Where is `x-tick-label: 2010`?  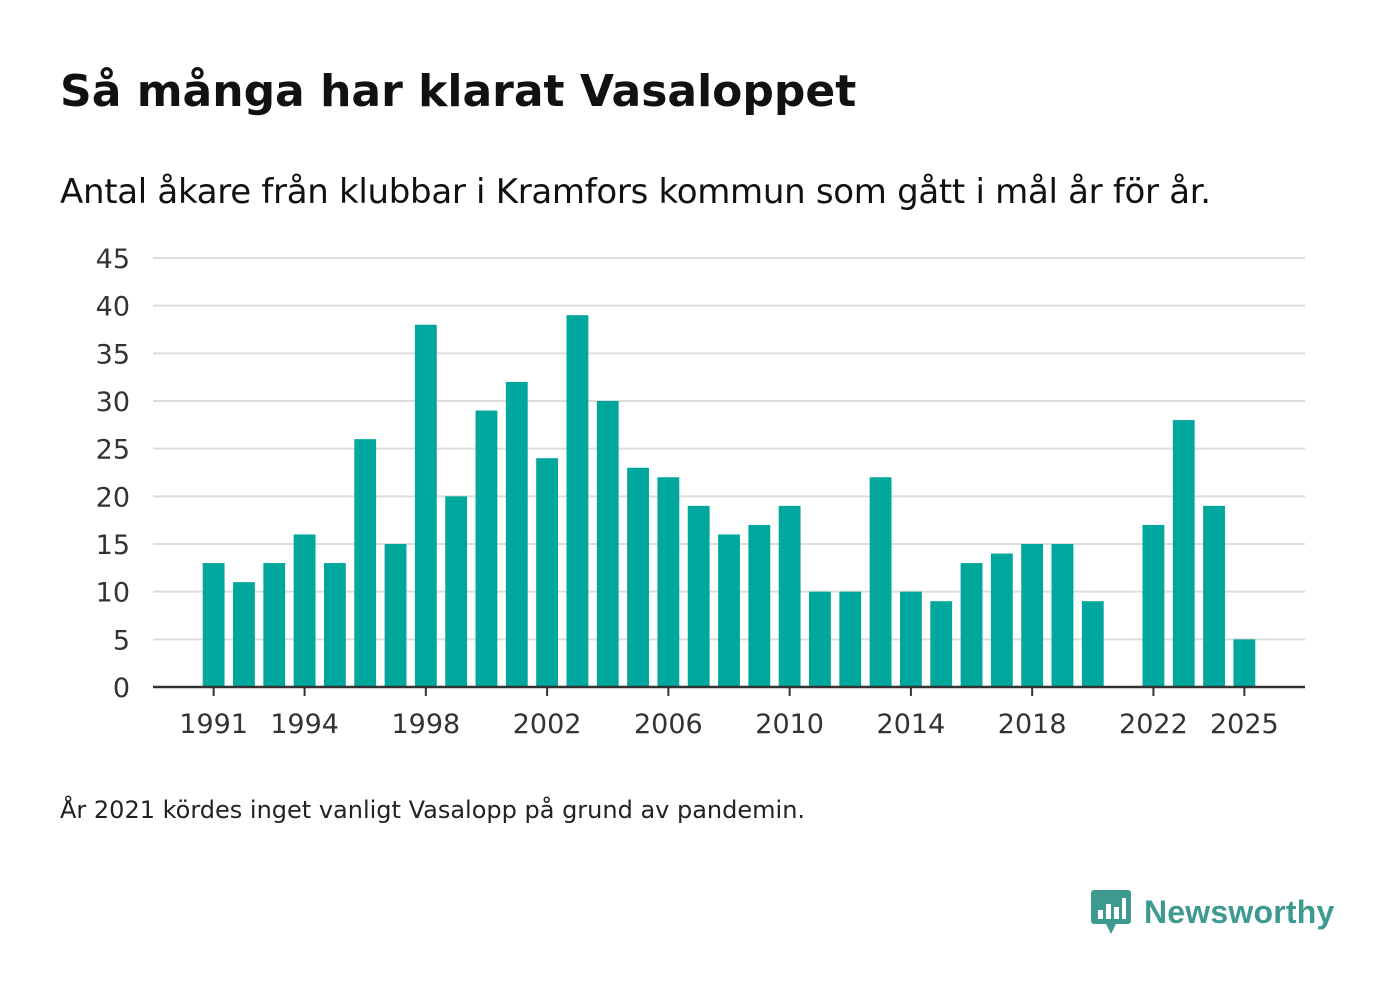 x-tick-label: 2010 is located at coordinates (789, 724).